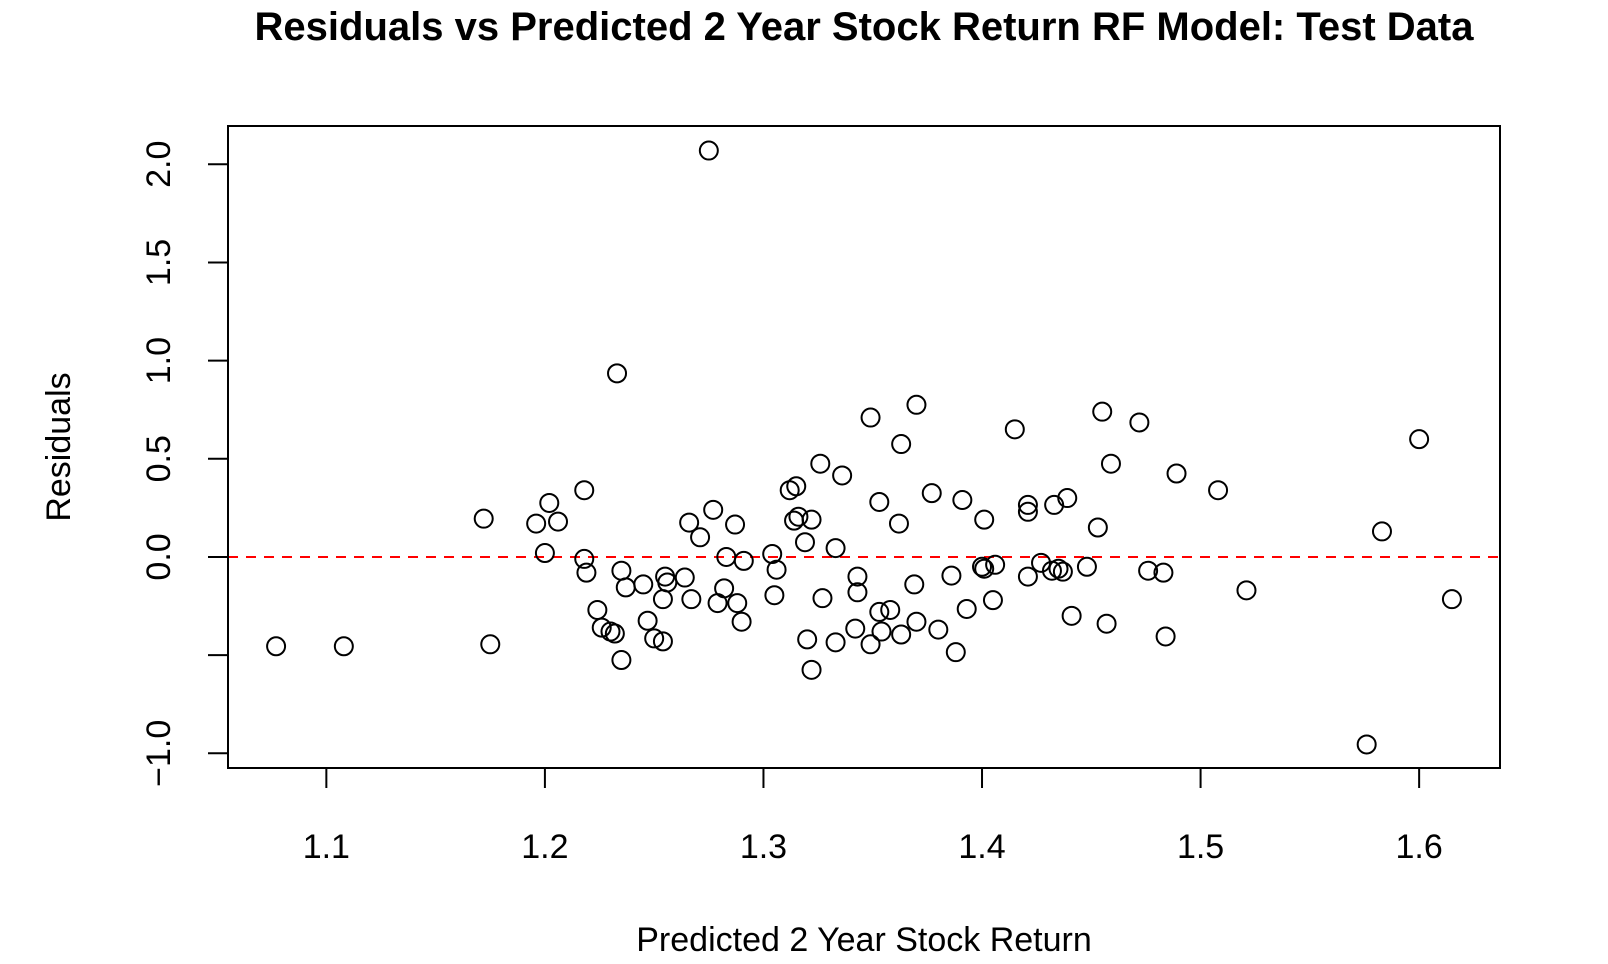 The height and width of the screenshot is (964, 1608). Describe the element at coordinates (1419, 847) in the screenshot. I see `x-tick-label: 1.6` at that location.